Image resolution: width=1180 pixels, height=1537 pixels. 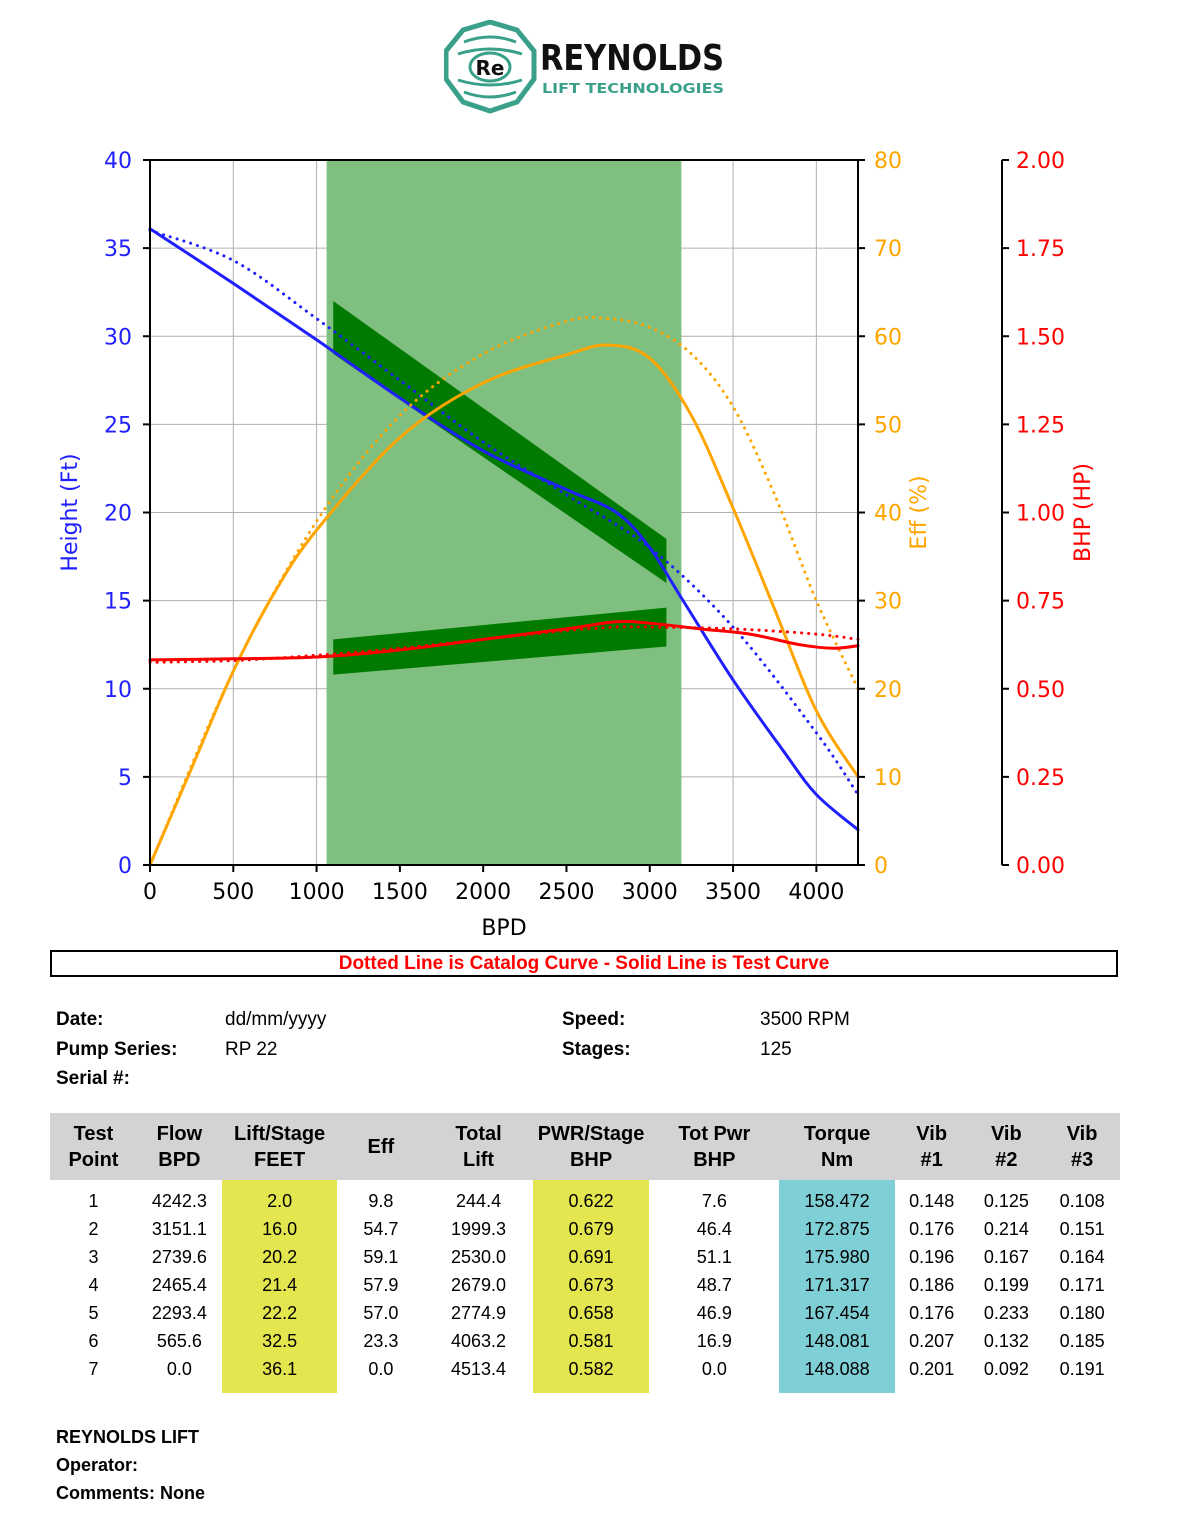 I want to click on table-cell: 0.191, so click(x=1082, y=1368).